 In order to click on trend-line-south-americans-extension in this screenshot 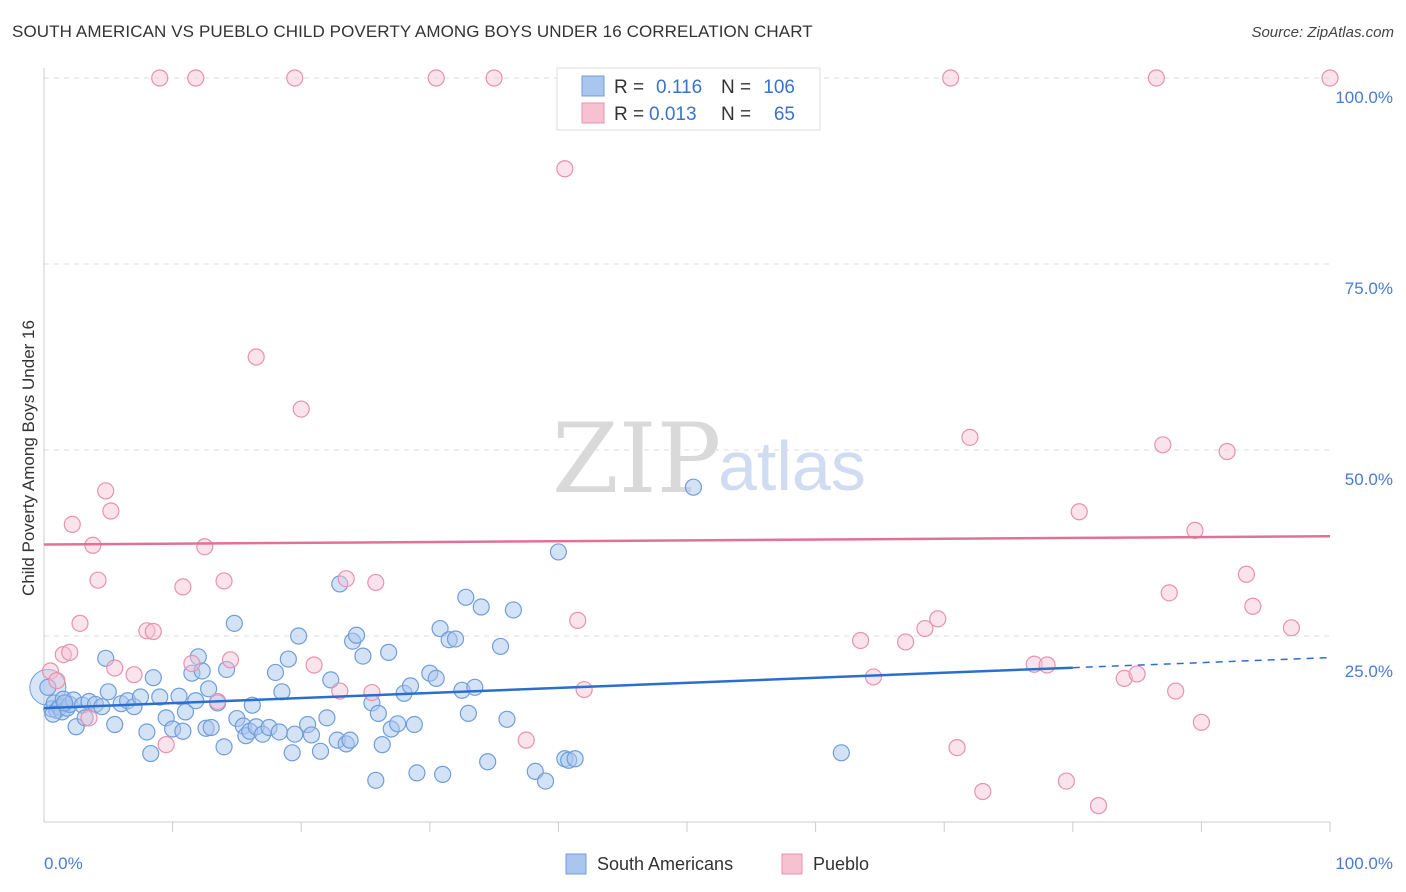, I will do `click(1201, 662)`.